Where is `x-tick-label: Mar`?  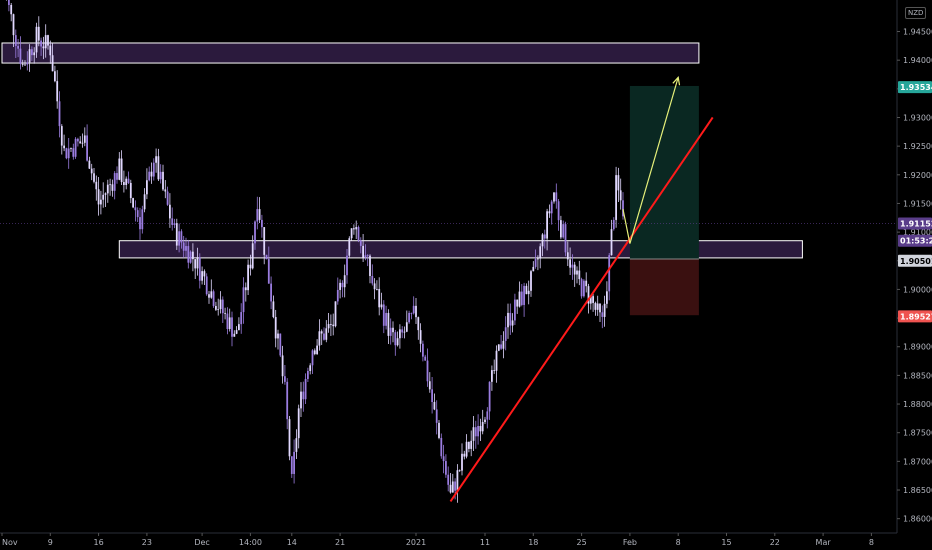
x-tick-label: Mar is located at coordinates (824, 542).